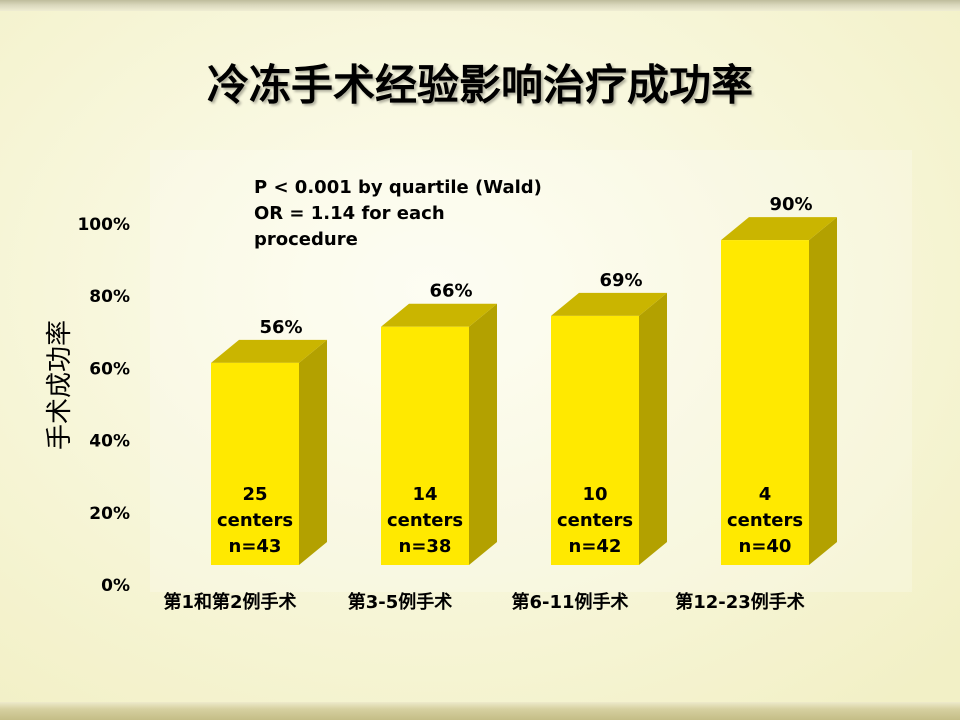  Describe the element at coordinates (765, 494) in the screenshot. I see `bar-4-count-label: 4` at that location.